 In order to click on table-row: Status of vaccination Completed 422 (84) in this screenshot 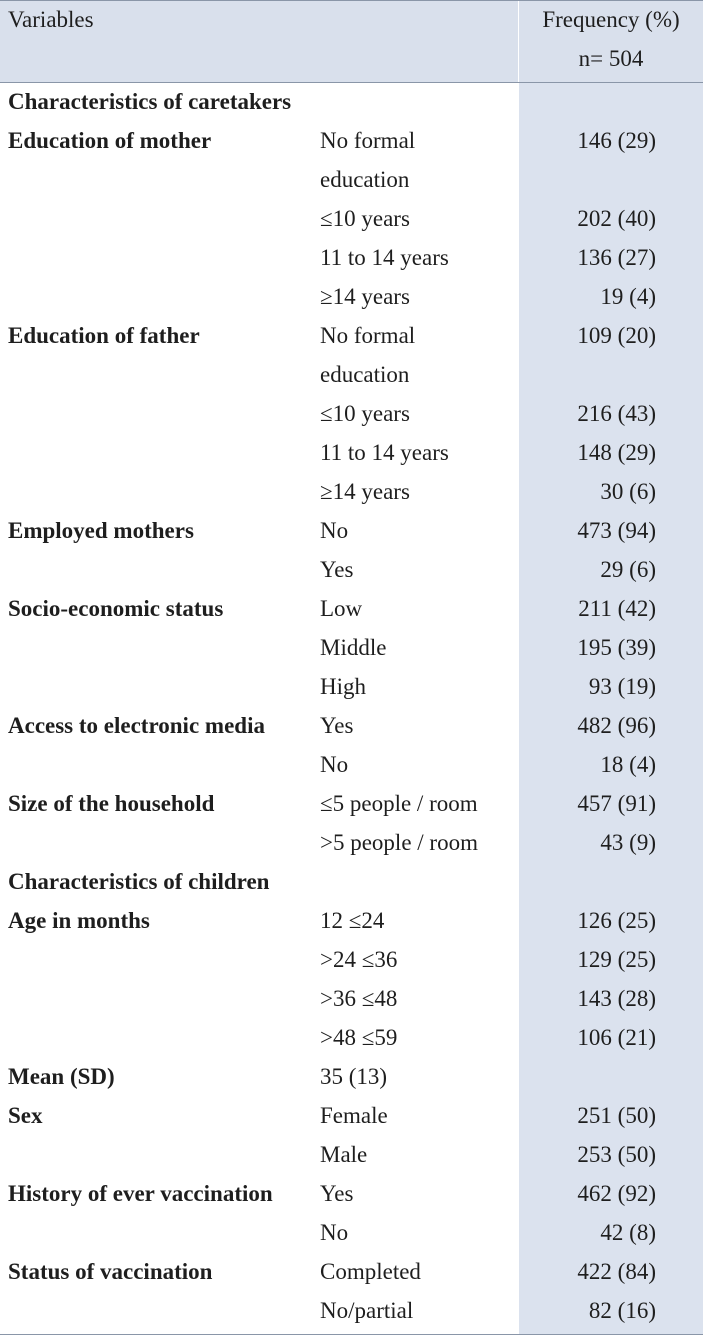, I will do `click(351, 1272)`.